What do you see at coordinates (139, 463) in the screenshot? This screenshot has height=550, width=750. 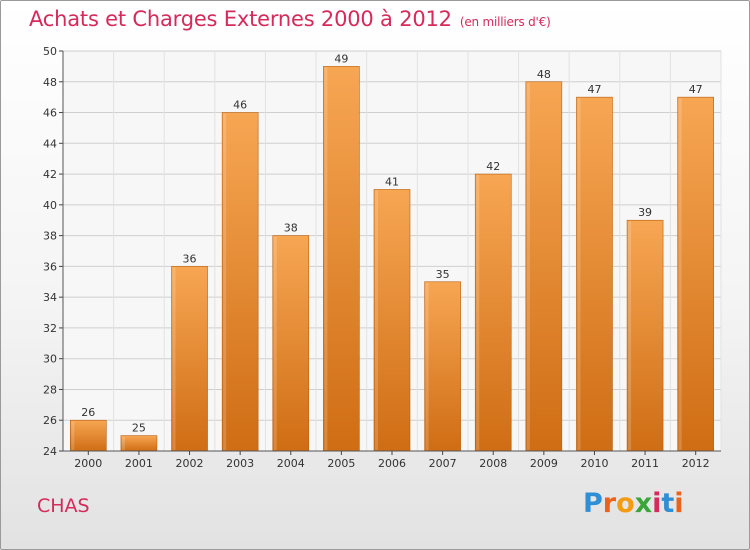 I see `x-tick-label: 2001` at bounding box center [139, 463].